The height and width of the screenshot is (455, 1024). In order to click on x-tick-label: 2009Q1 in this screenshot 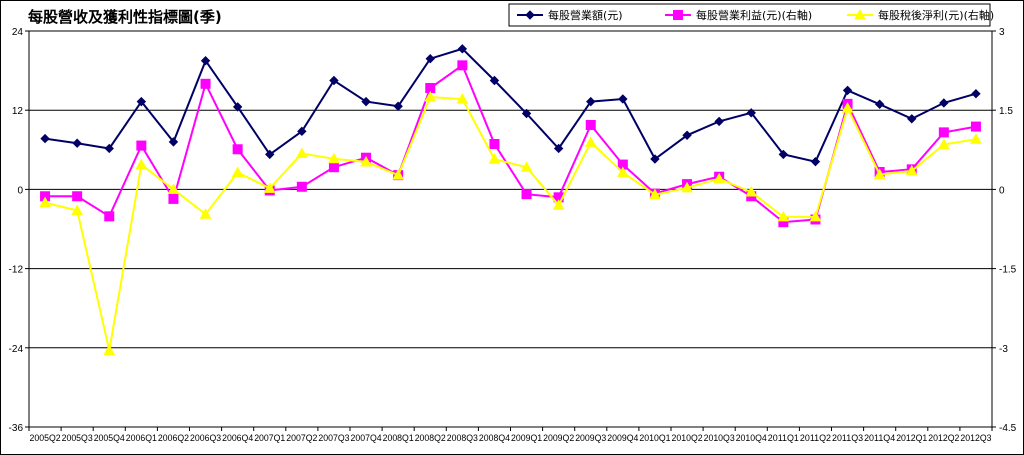, I will do `click(526, 438)`.